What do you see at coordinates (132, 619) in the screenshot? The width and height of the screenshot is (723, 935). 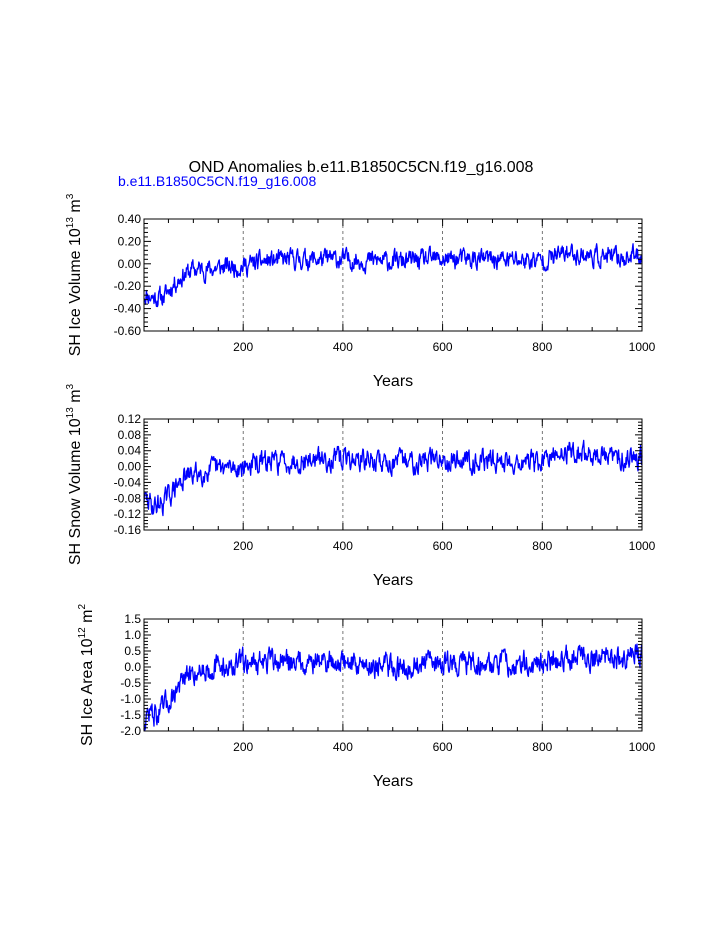 I see `y-tick-label: 1.5` at bounding box center [132, 619].